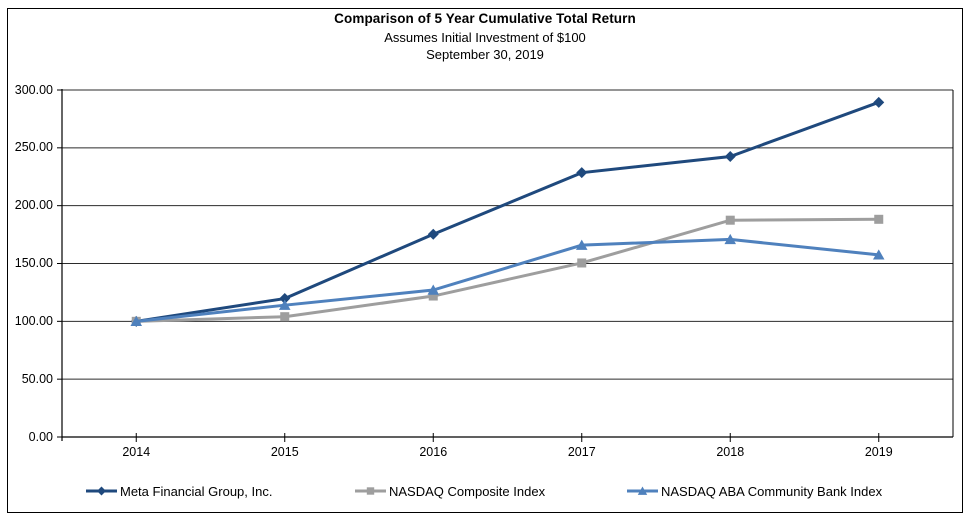 The image size is (970, 521). Describe the element at coordinates (507, 280) in the screenshot. I see `series-line` at that location.